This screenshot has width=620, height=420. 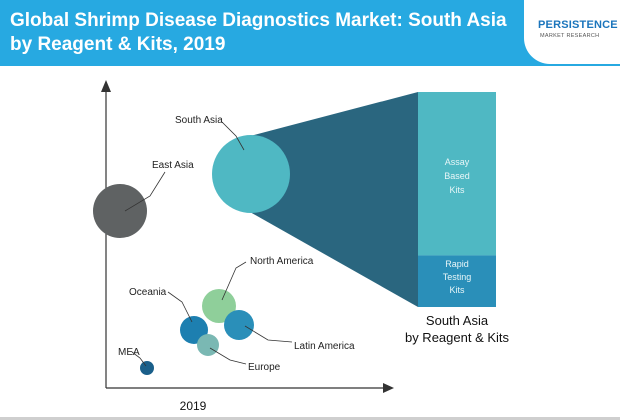 What do you see at coordinates (129, 352) in the screenshot?
I see `label-mea: MEA` at bounding box center [129, 352].